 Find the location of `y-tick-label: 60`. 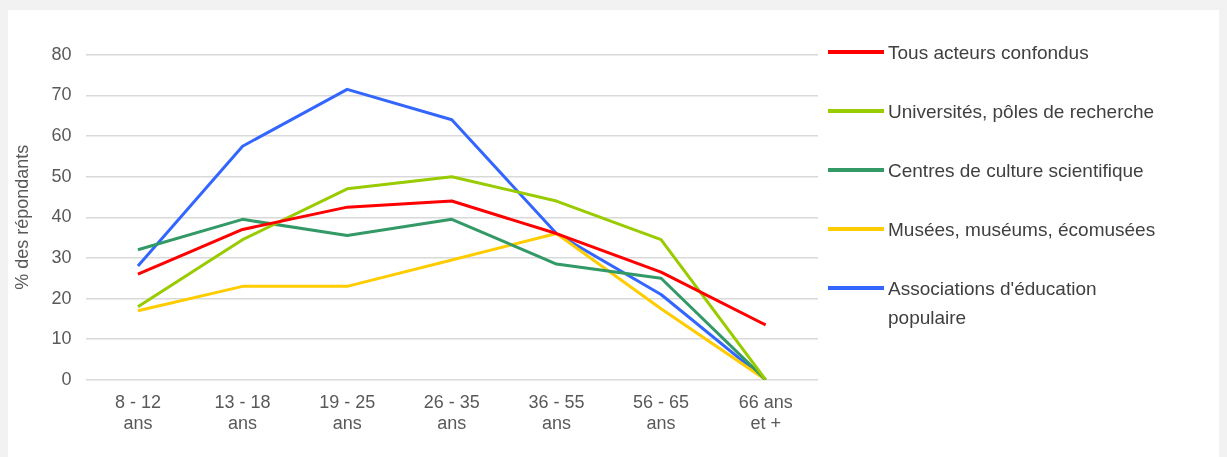

y-tick-label: 60 is located at coordinates (61, 135).